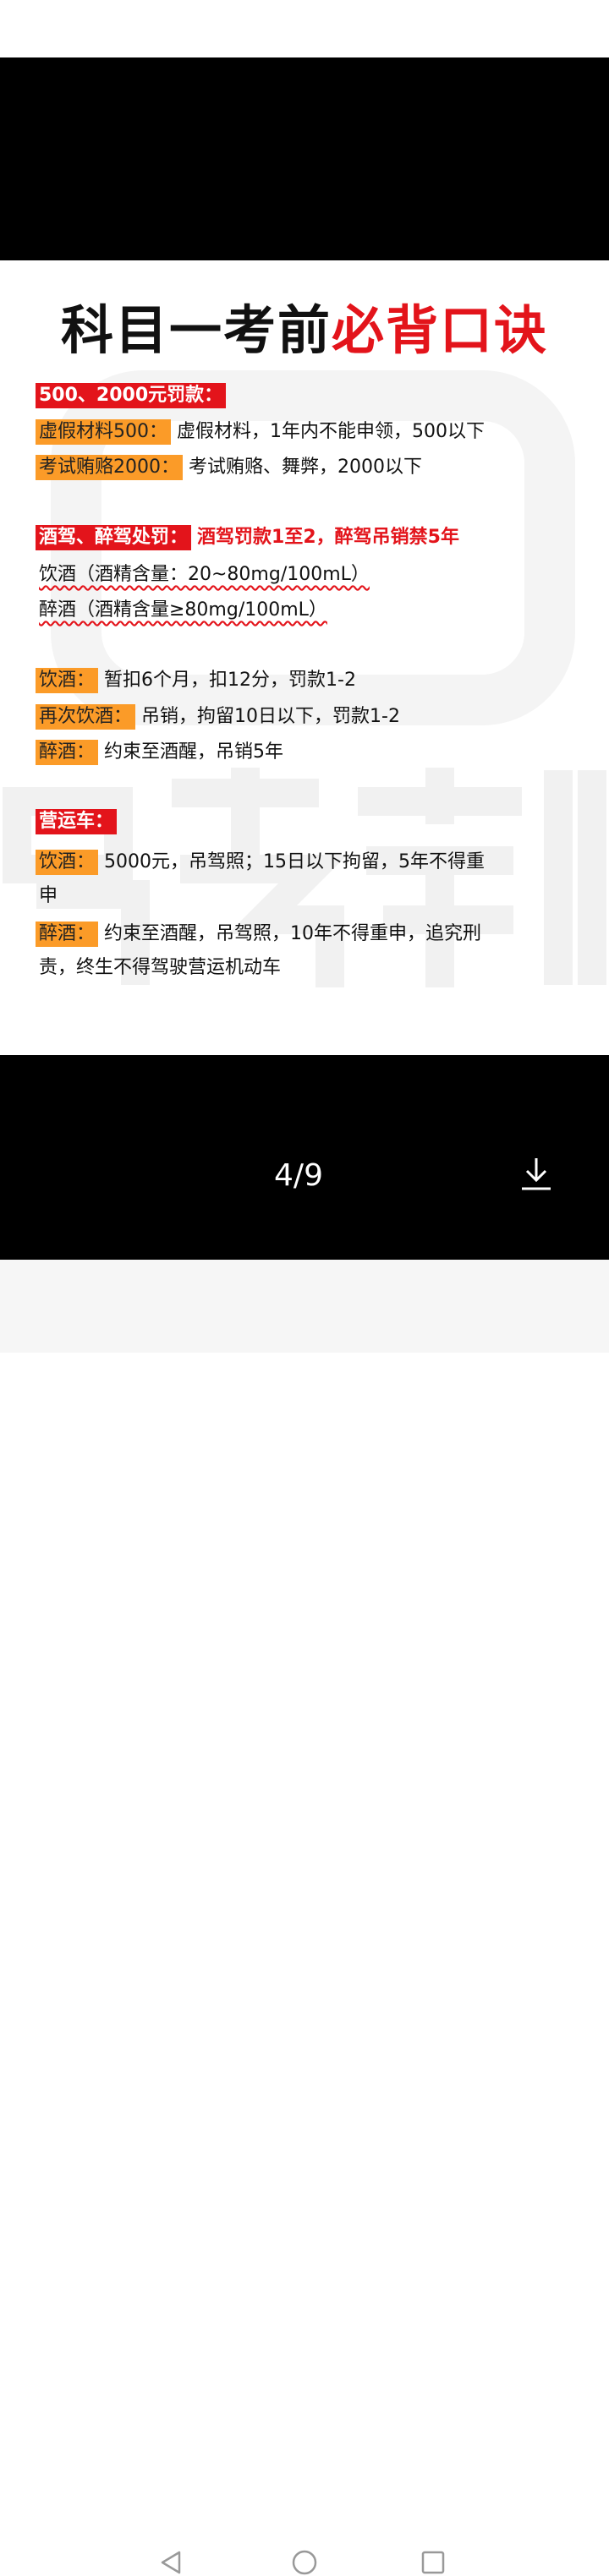 The height and width of the screenshot is (2576, 609). Describe the element at coordinates (305, 467) in the screenshot. I see `row-text: 考试贿赂、舞弊，2000以下` at that location.